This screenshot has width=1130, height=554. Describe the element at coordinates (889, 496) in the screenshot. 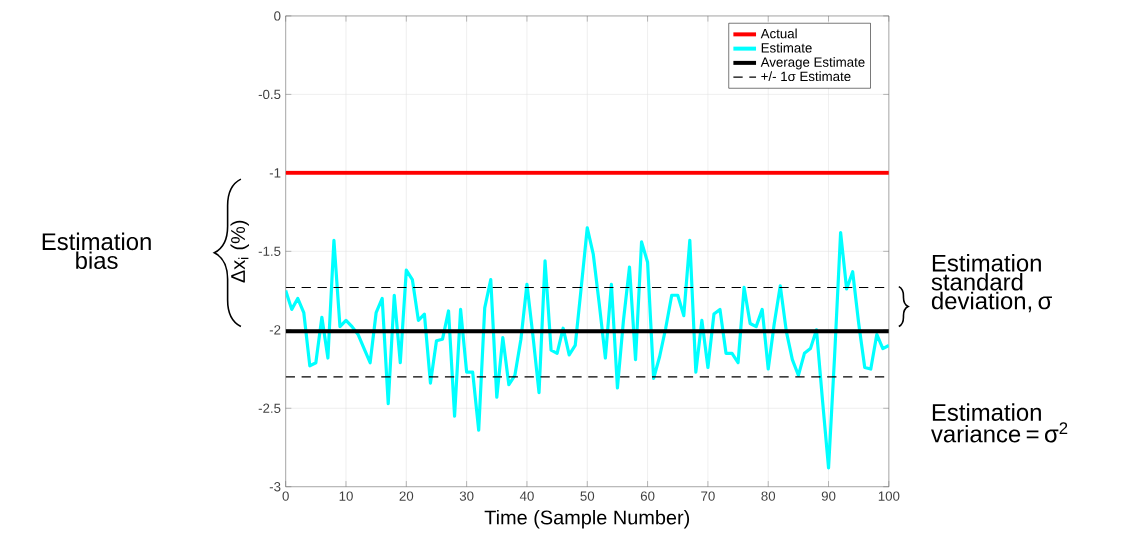

I see `x-tick-label: 100` at that location.